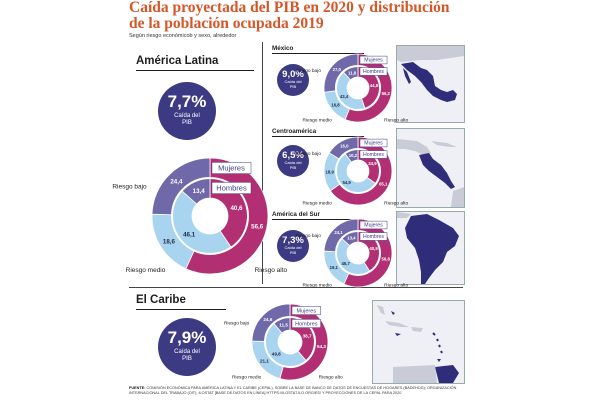 The image size is (591, 400). Describe the element at coordinates (334, 267) in the screenshot. I see `value-label-mujeres-medio: 19,1` at that location.